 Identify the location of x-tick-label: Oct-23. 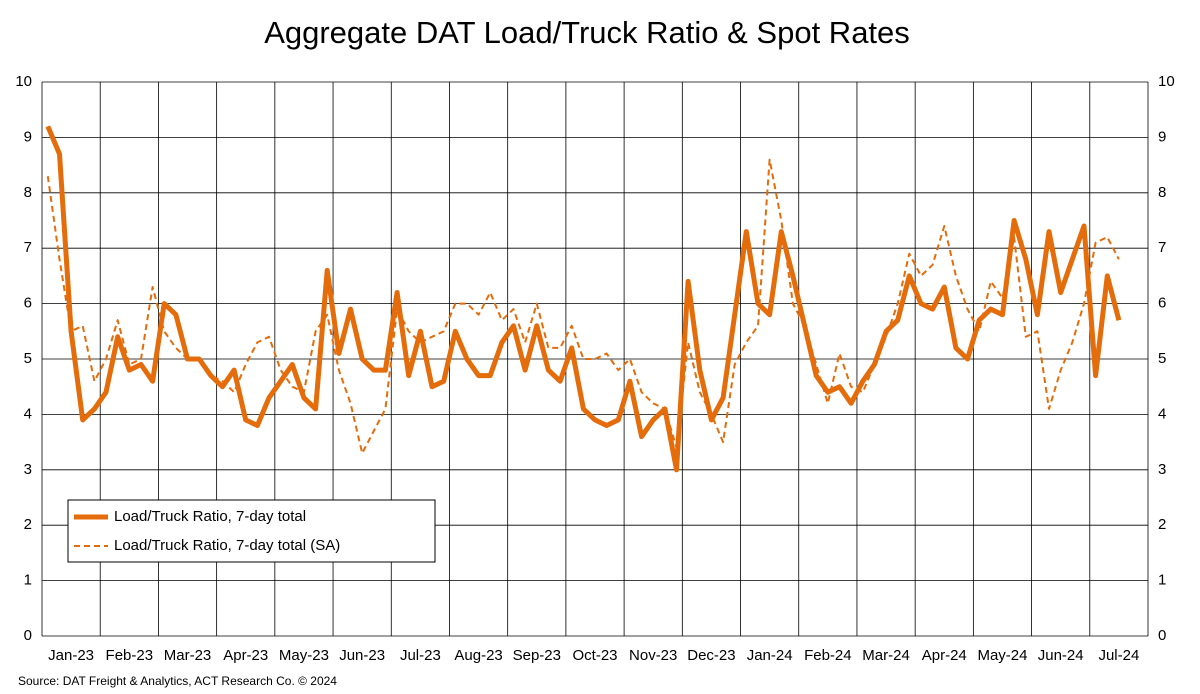
(594, 655).